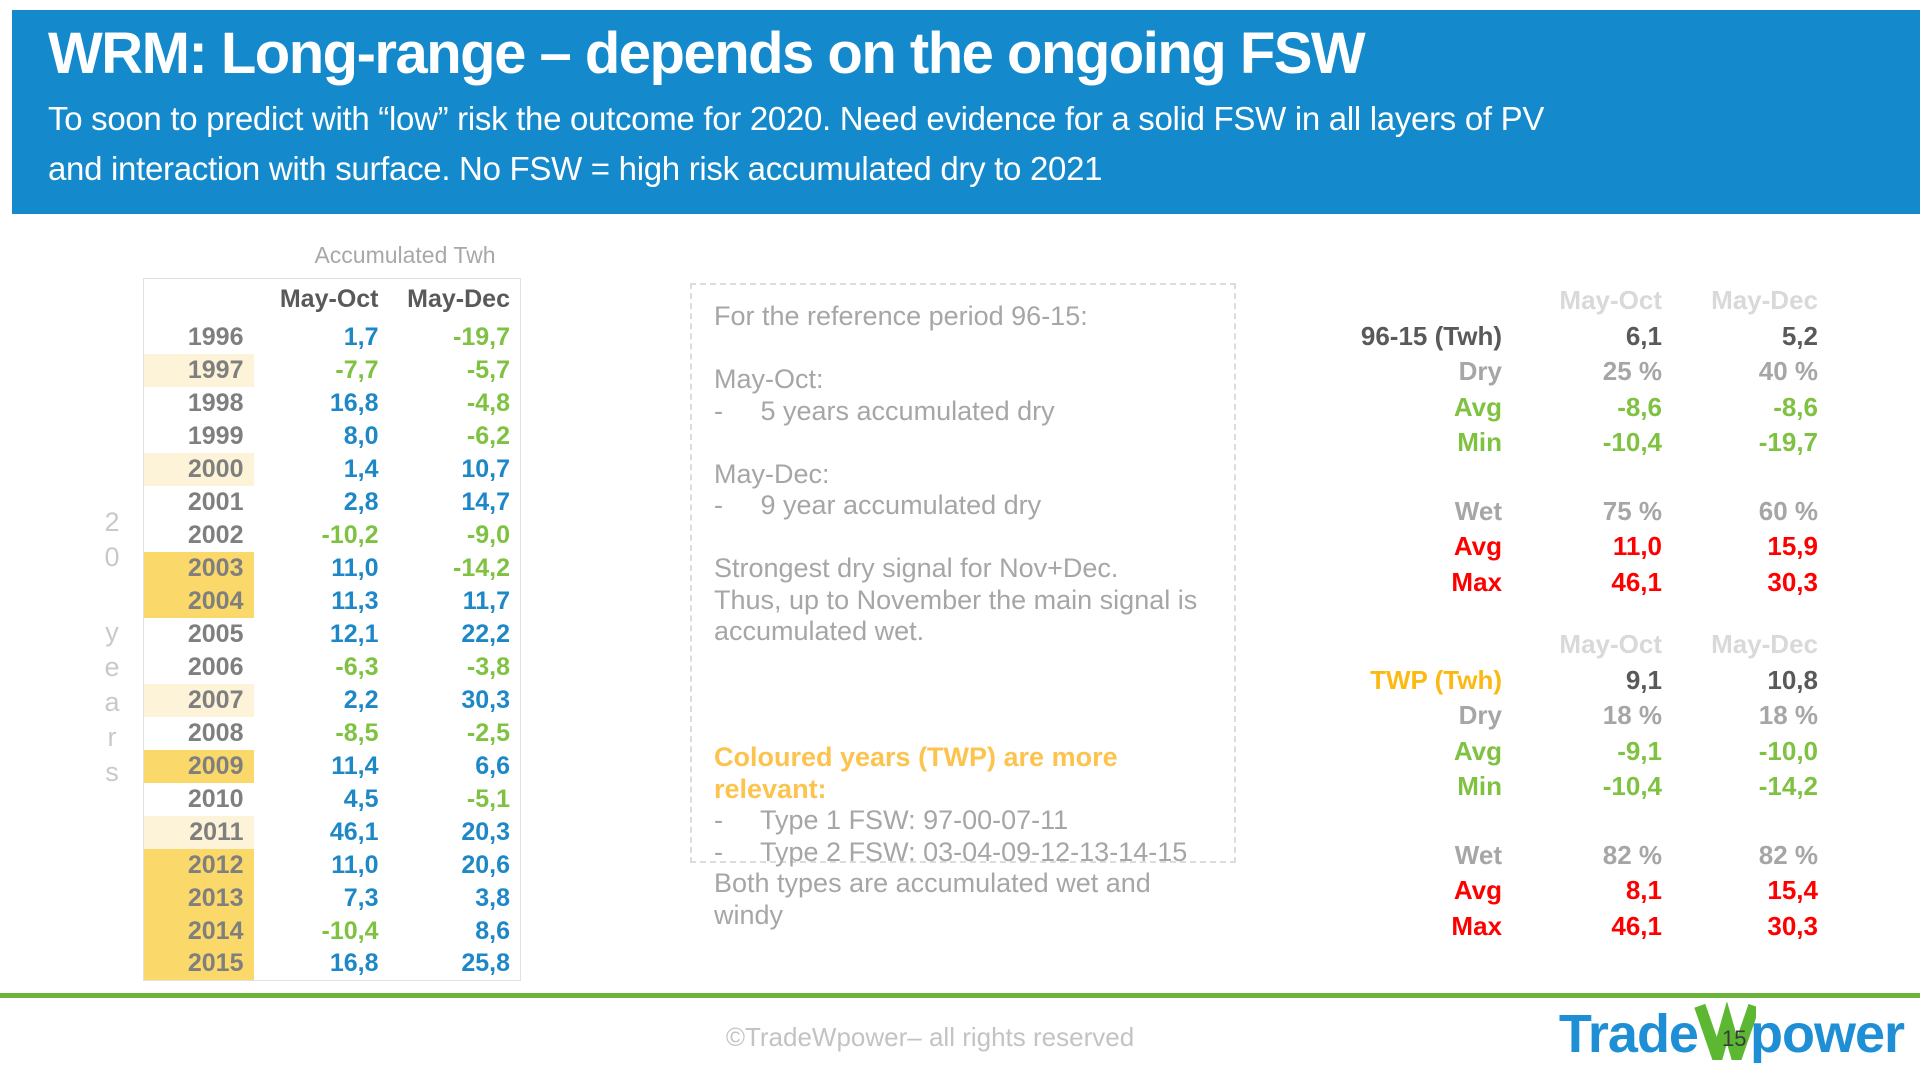  What do you see at coordinates (1575, 787) in the screenshot?
I see `stats-row: Min -10,4 -14,2` at bounding box center [1575, 787].